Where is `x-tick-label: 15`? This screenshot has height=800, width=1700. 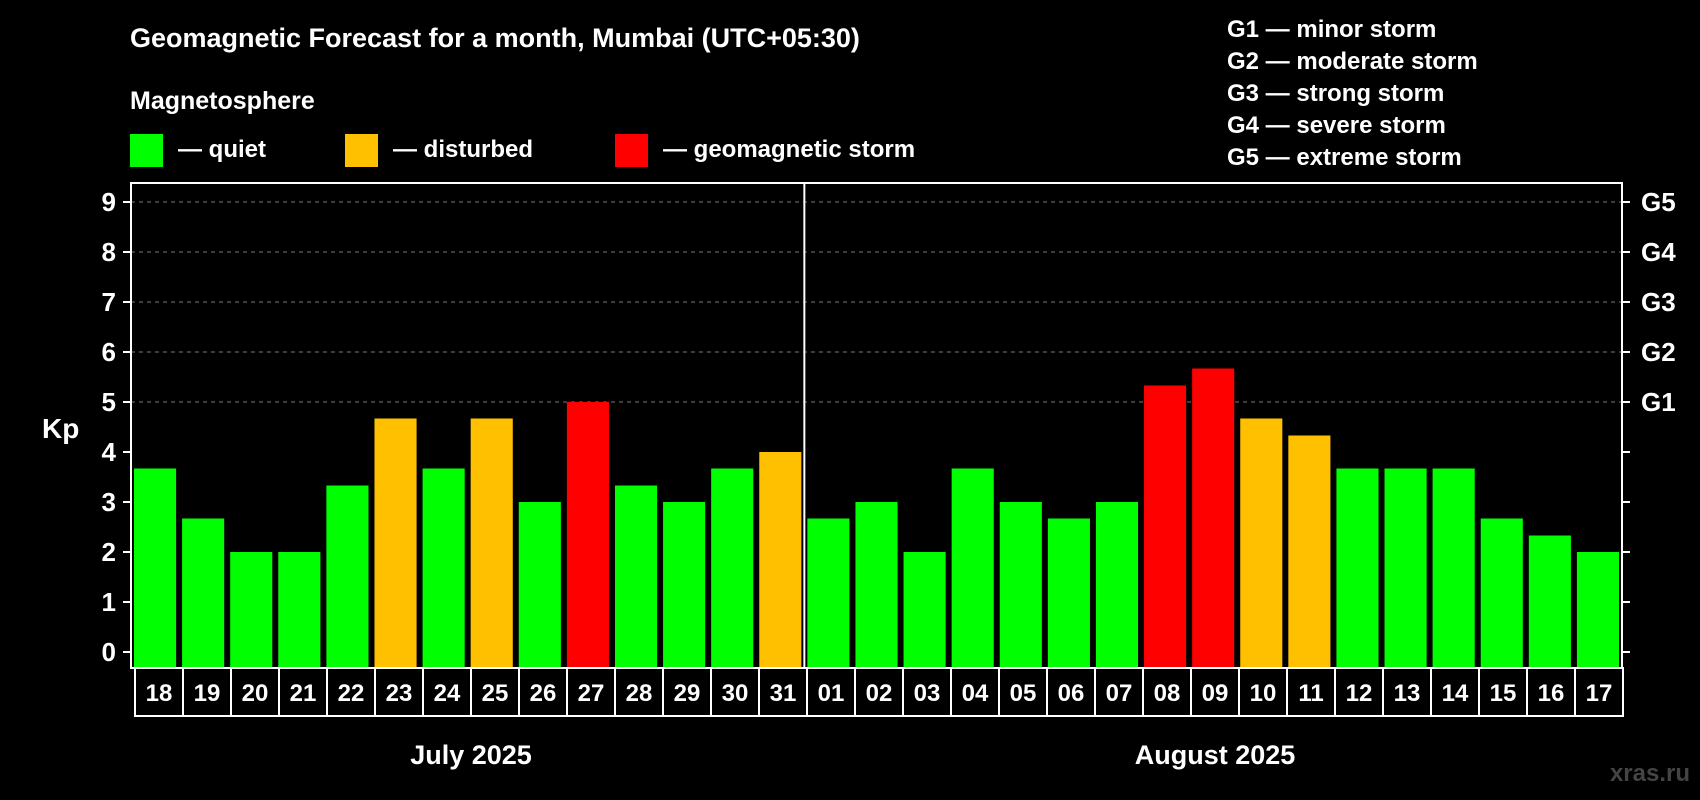 x-tick-label: 15 is located at coordinates (1503, 693).